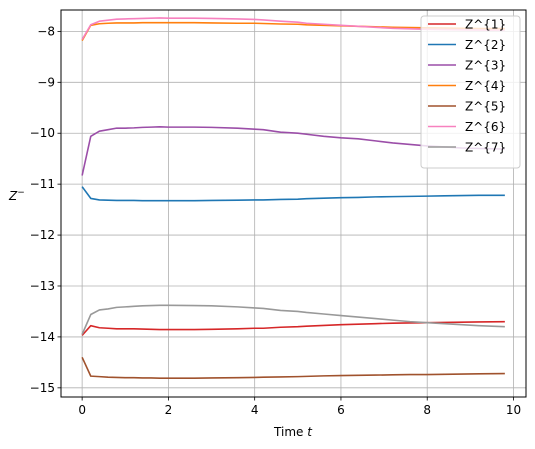 Image resolution: width=535 pixels, height=449 pixels. I want to click on y-tick-label: −15, so click(42, 388).